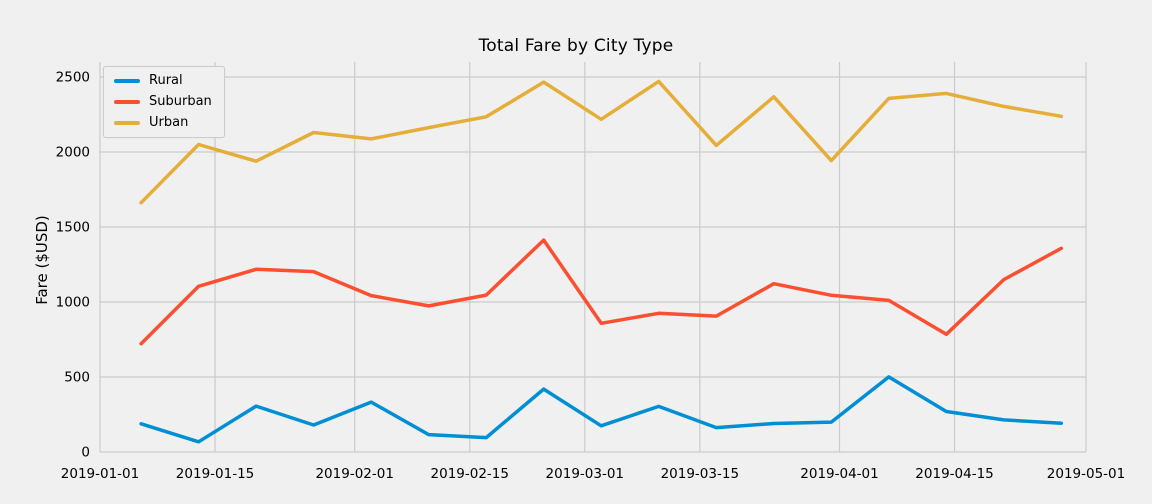 This screenshot has width=1152, height=504. I want to click on rural-line-swatch, so click(127, 81).